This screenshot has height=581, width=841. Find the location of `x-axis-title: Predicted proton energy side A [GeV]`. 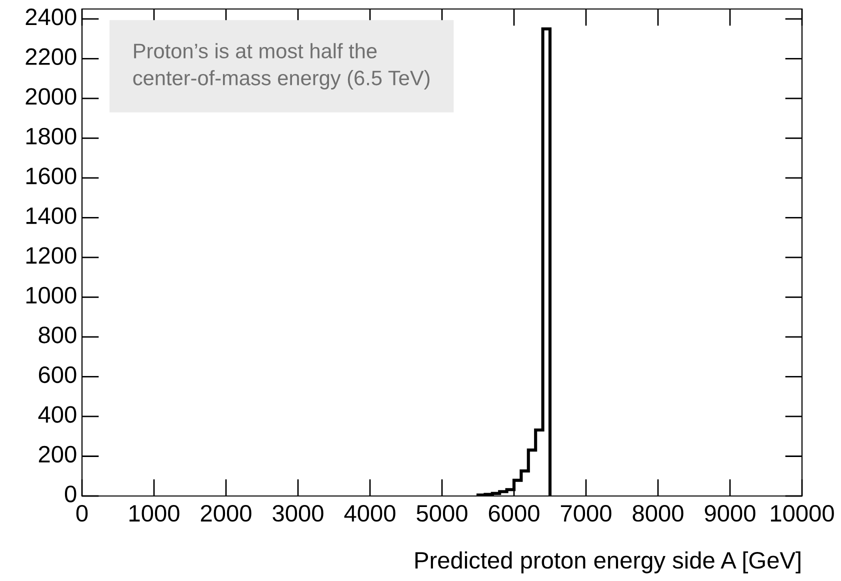

x-axis-title: Predicted proton energy side A [GeV] is located at coordinates (607, 562).